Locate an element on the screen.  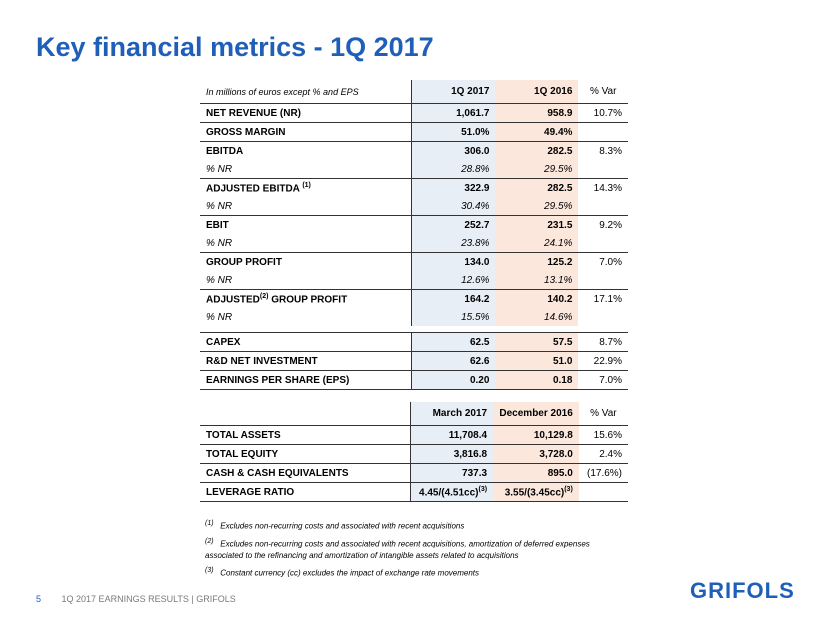
cell-value: 30.4% is located at coordinates (453, 206).